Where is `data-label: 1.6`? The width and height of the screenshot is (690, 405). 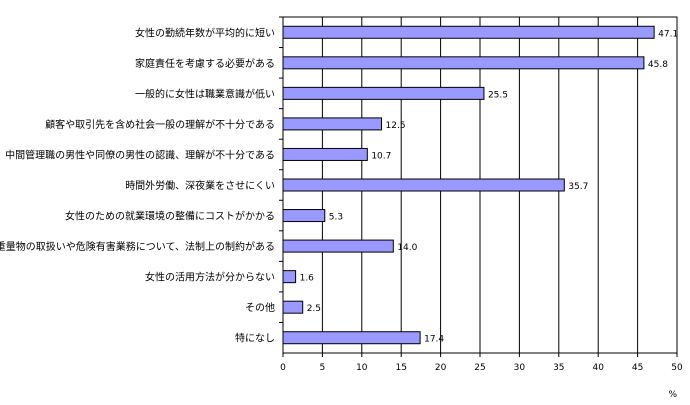 data-label: 1.6 is located at coordinates (307, 279).